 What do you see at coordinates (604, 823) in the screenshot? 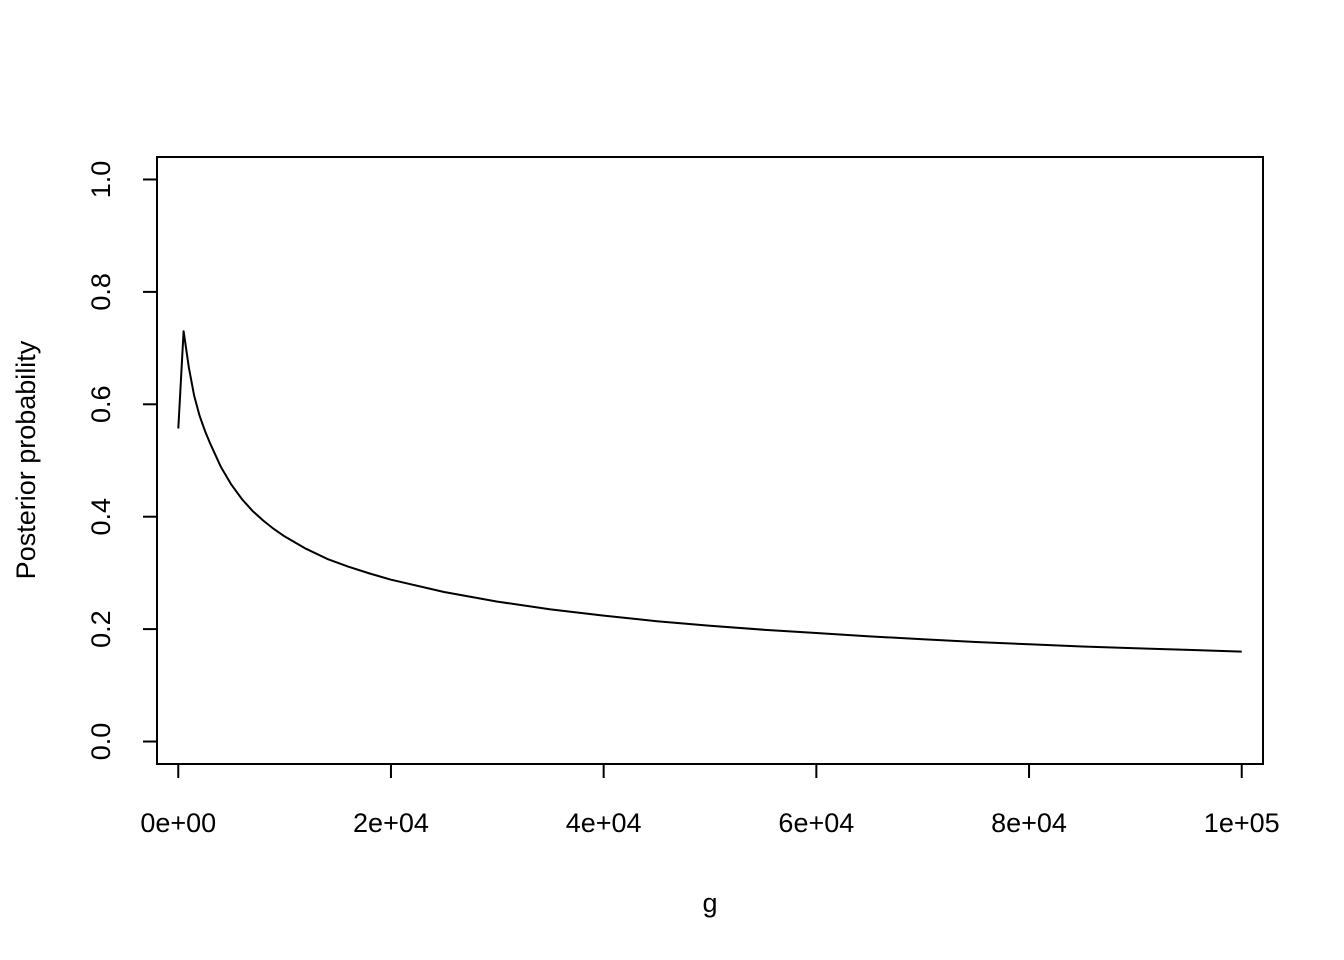
I see `x-tick-label: 4e+04` at bounding box center [604, 823].